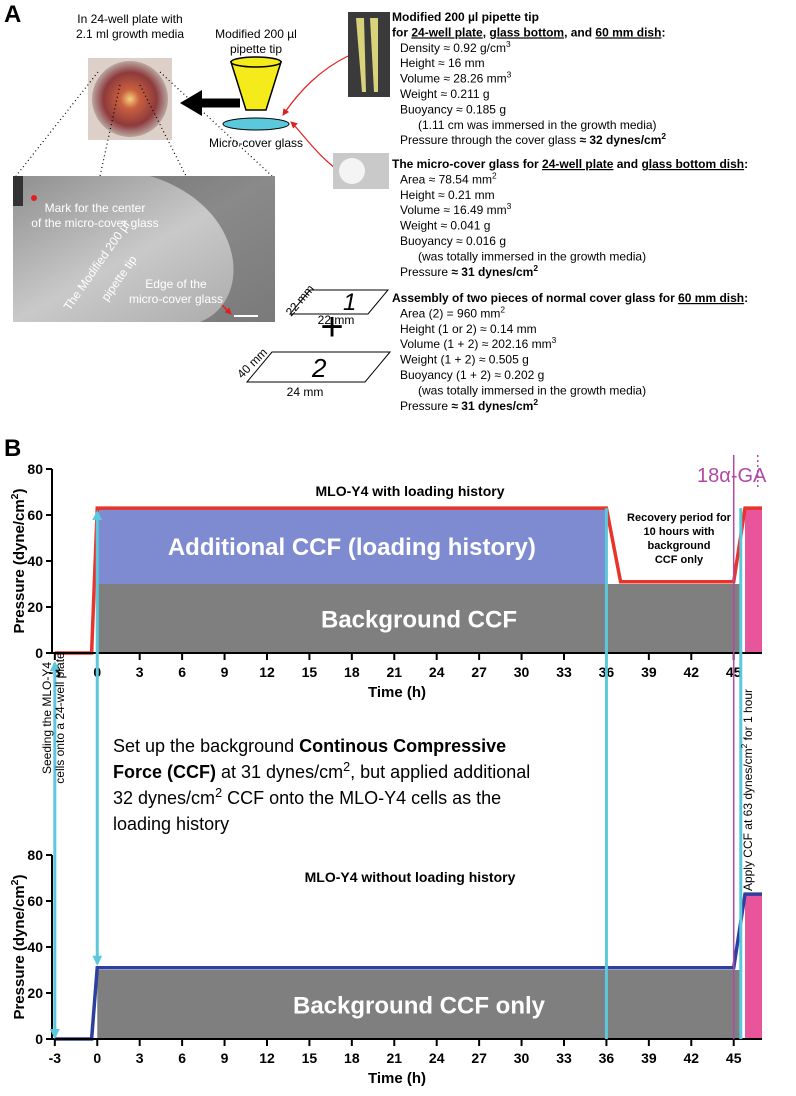 Image resolution: width=796 pixels, height=1096 pixels. What do you see at coordinates (352, 672) in the screenshot?
I see `x-tick-label: 18` at bounding box center [352, 672].